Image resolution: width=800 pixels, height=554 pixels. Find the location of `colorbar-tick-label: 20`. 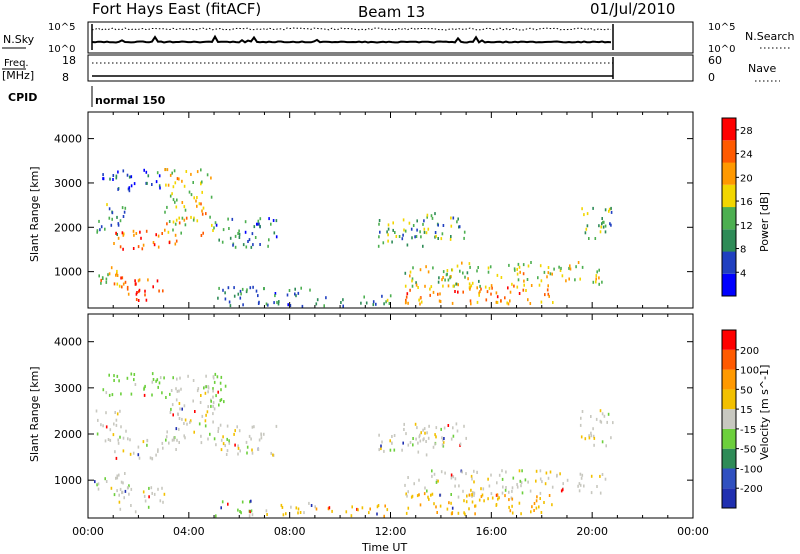

colorbar-tick-label: 20 is located at coordinates (746, 178).